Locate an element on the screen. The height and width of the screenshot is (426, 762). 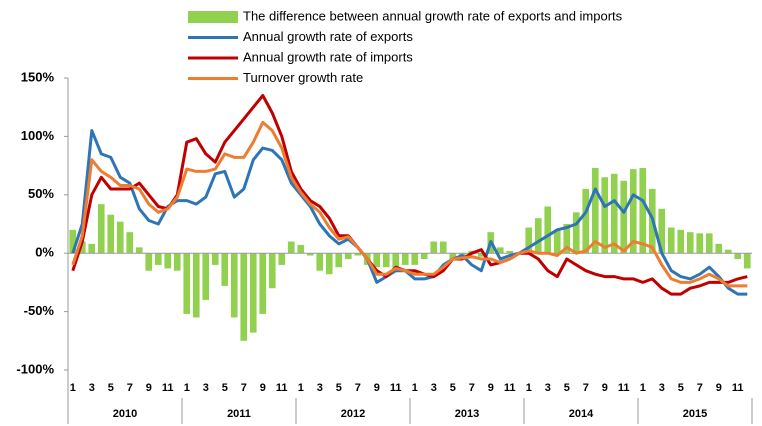
legend-swatch is located at coordinates (213, 17).